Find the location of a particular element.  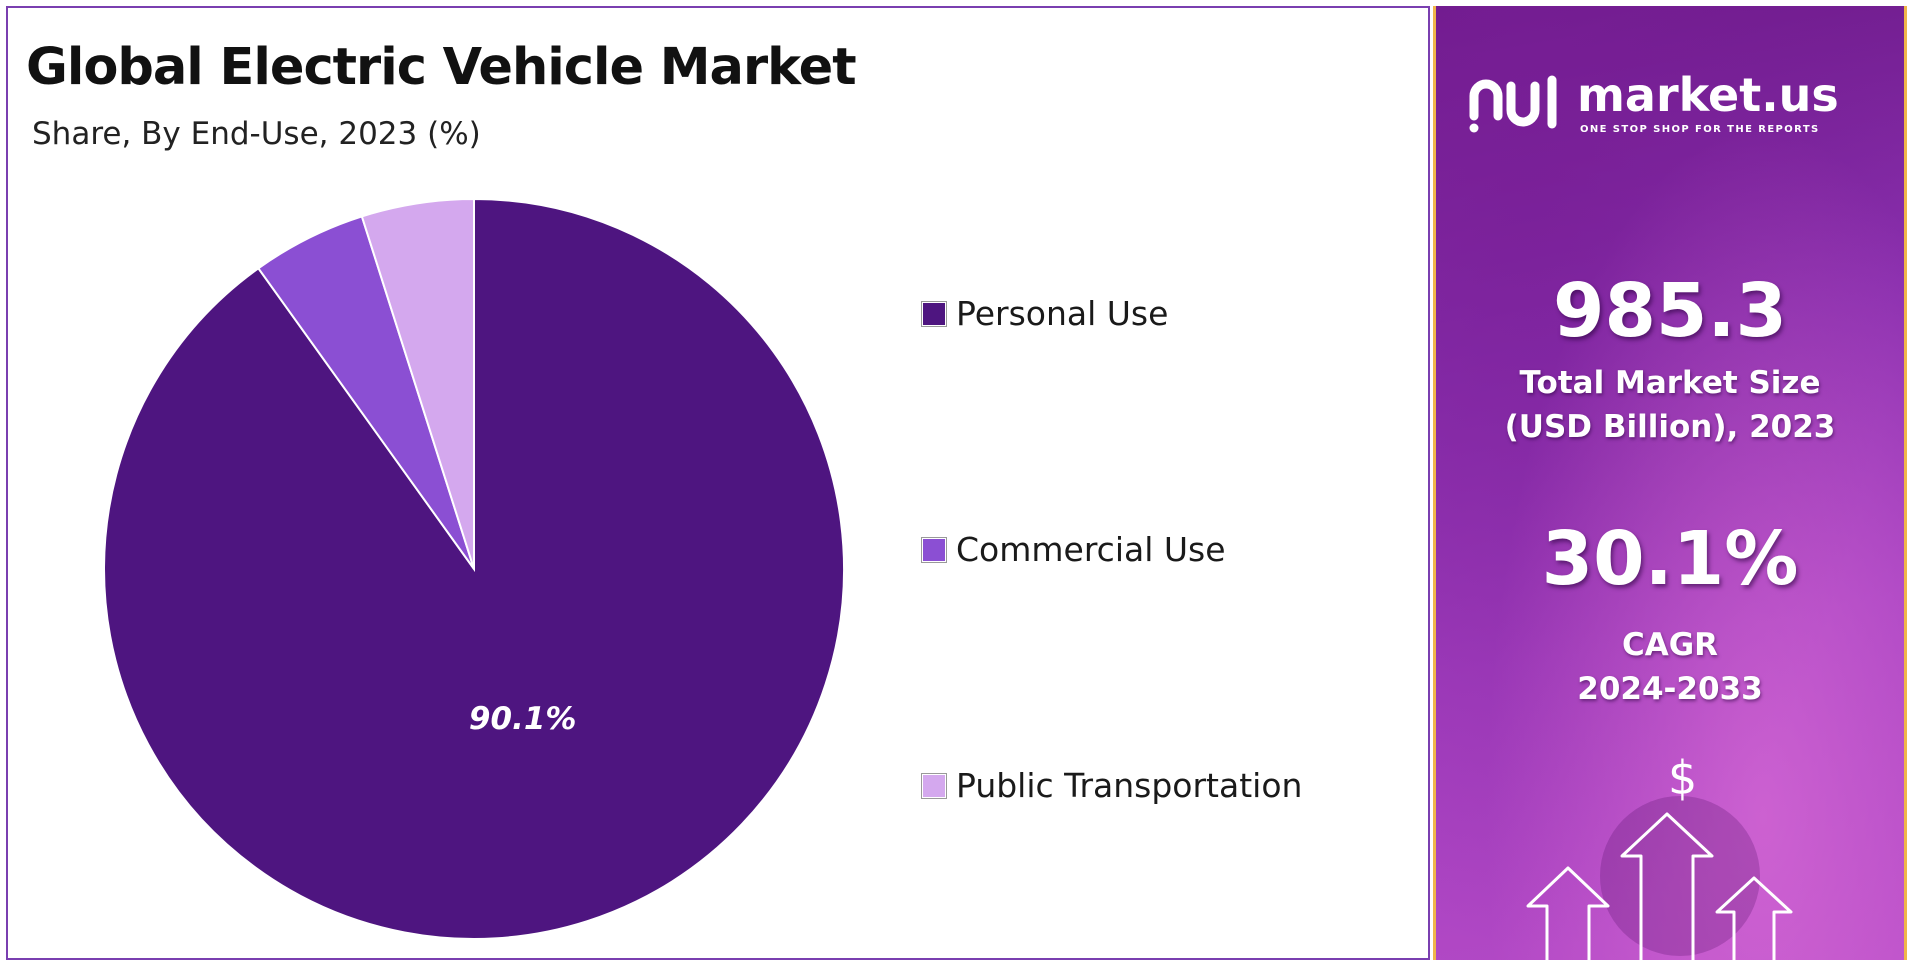

rising-arrows-icon: $ is located at coordinates (1659, 855).